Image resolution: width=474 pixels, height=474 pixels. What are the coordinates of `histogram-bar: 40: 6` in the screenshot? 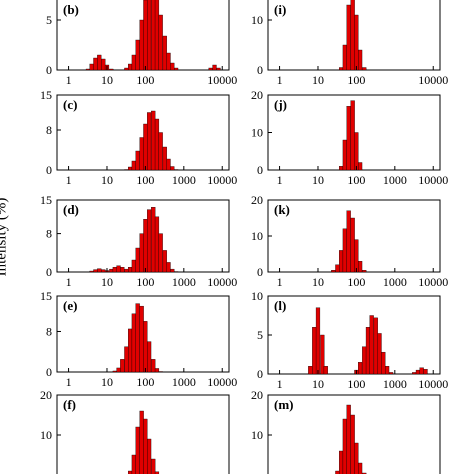 It's located at (341, 261).